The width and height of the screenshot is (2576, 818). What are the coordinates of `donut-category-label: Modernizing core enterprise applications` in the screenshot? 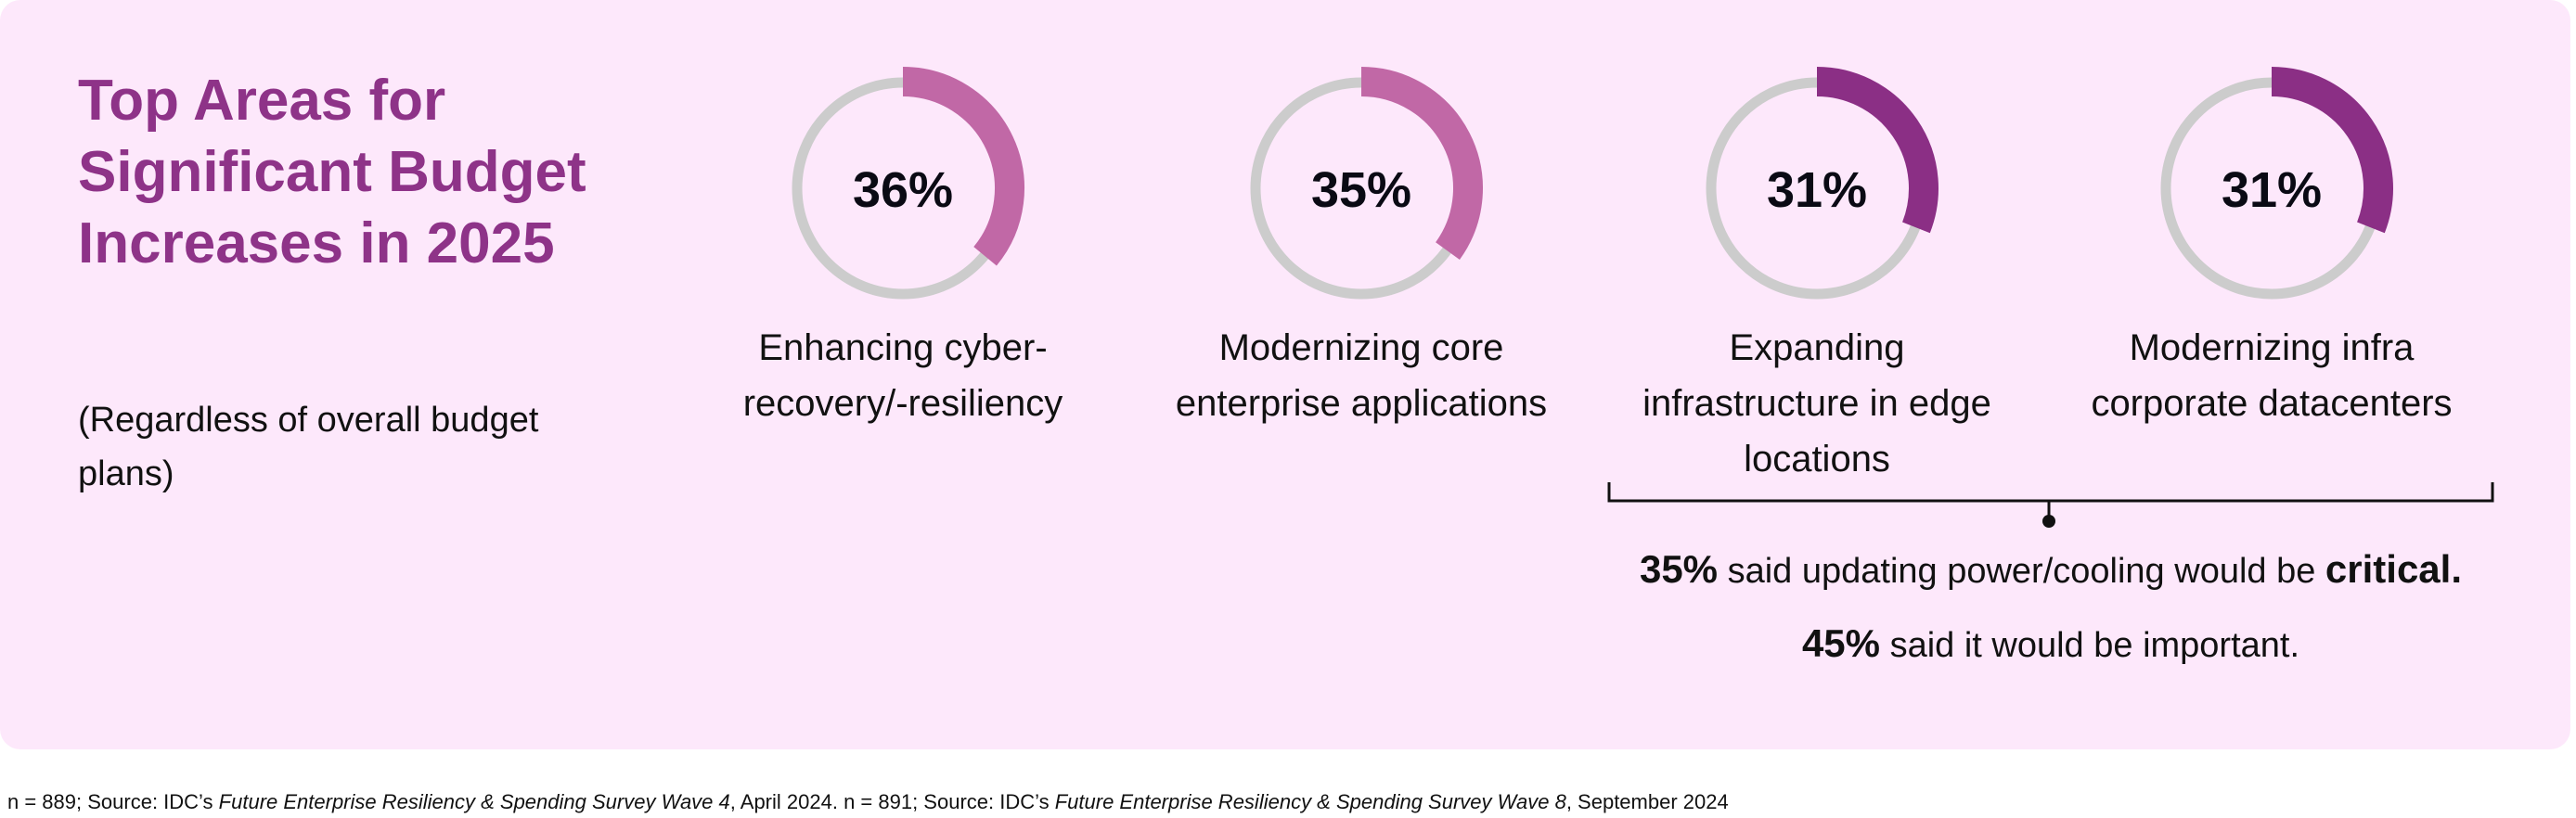 It's located at (1361, 375).